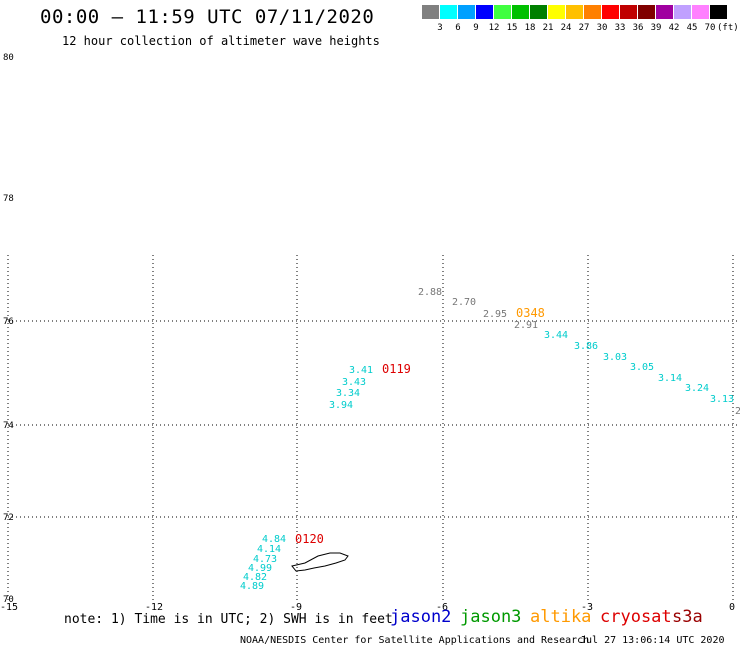 The image size is (740, 650). I want to click on wave-height-label: 3.24, so click(697, 388).